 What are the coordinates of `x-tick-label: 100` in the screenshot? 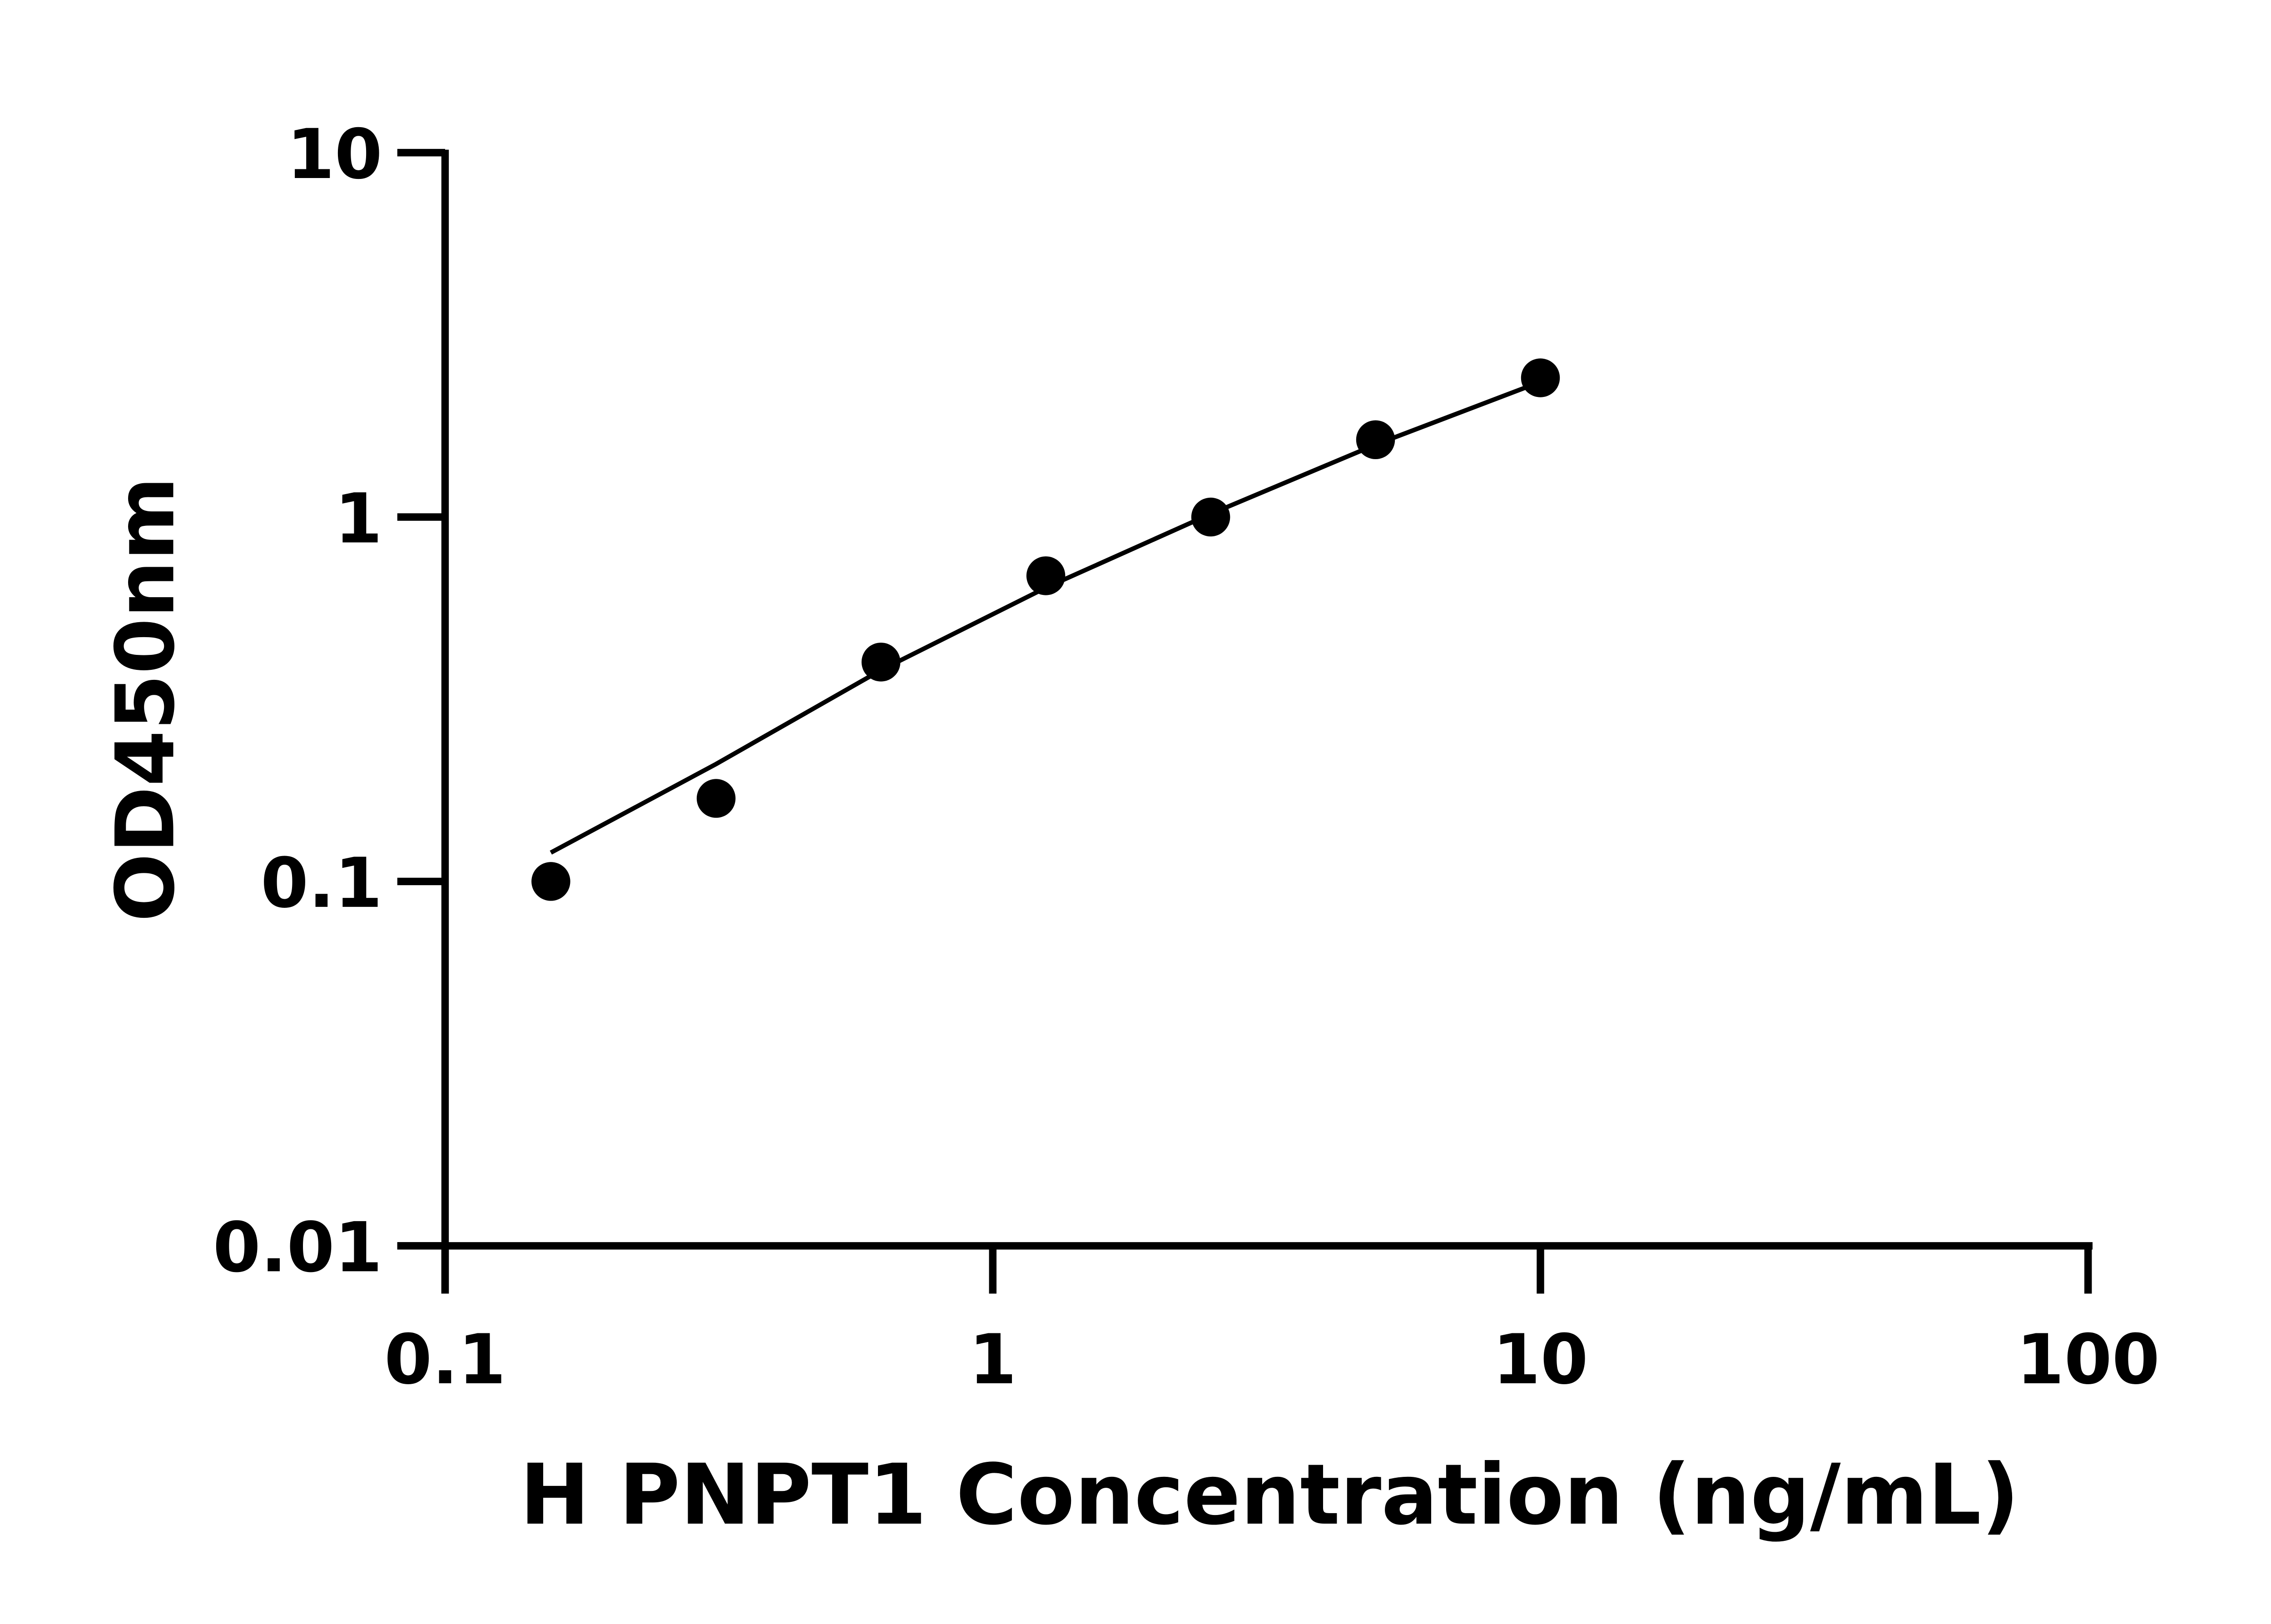 It's located at (2088, 1360).